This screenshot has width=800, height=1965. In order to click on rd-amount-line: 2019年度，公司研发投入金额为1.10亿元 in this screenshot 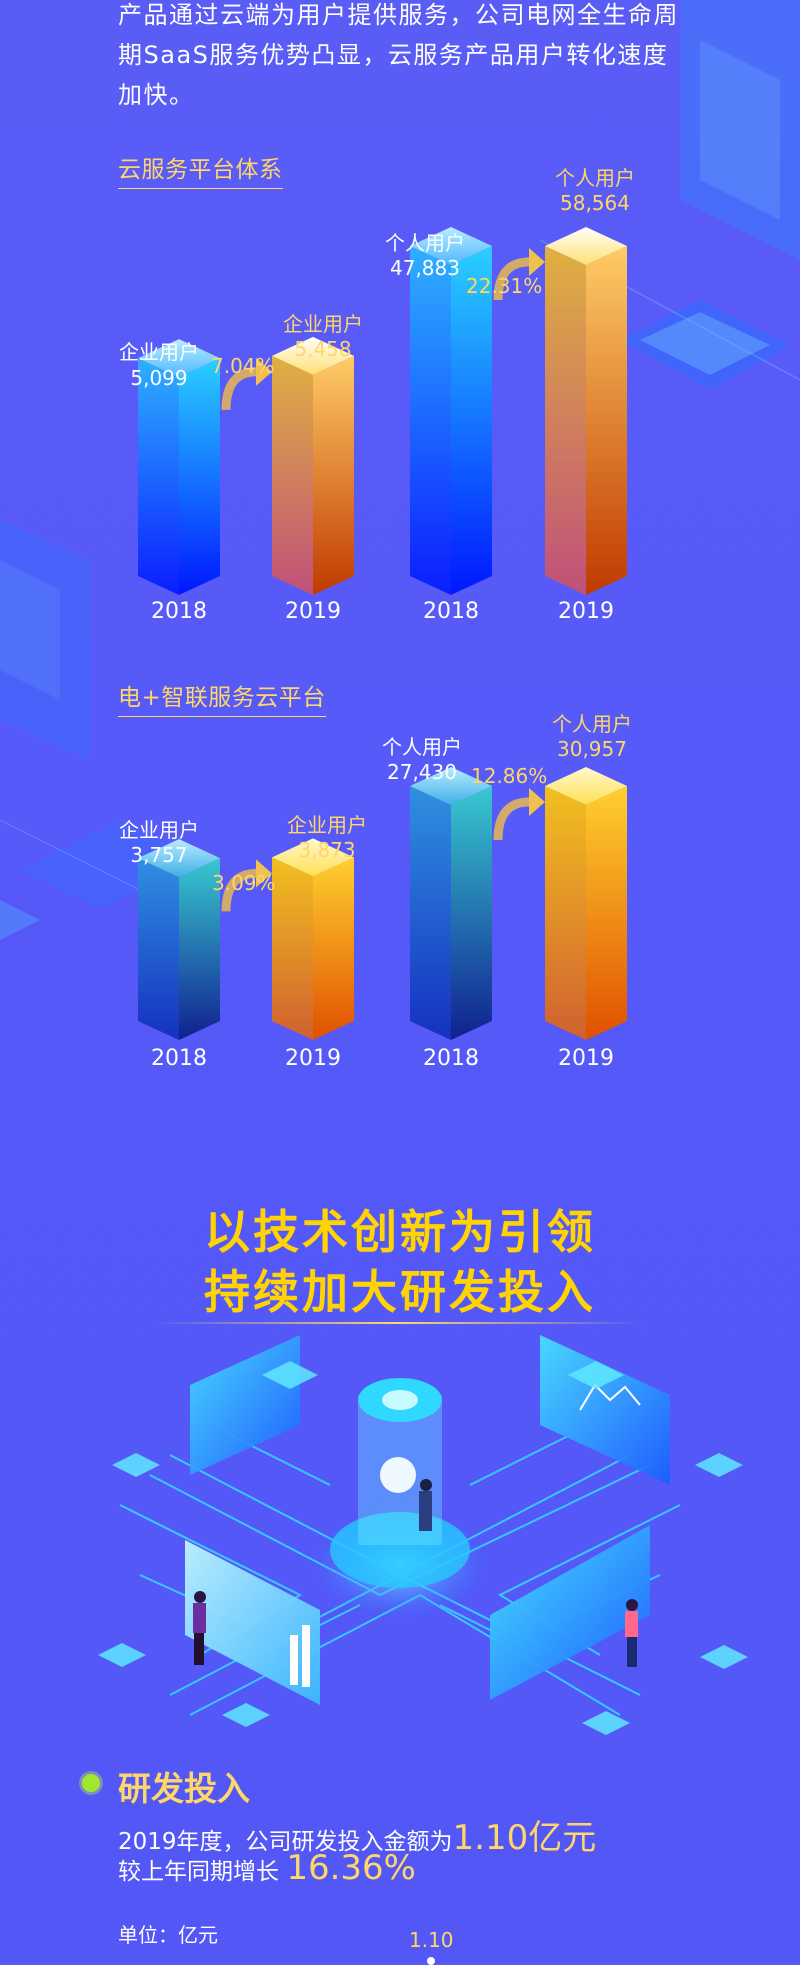, I will do `click(357, 1834)`.